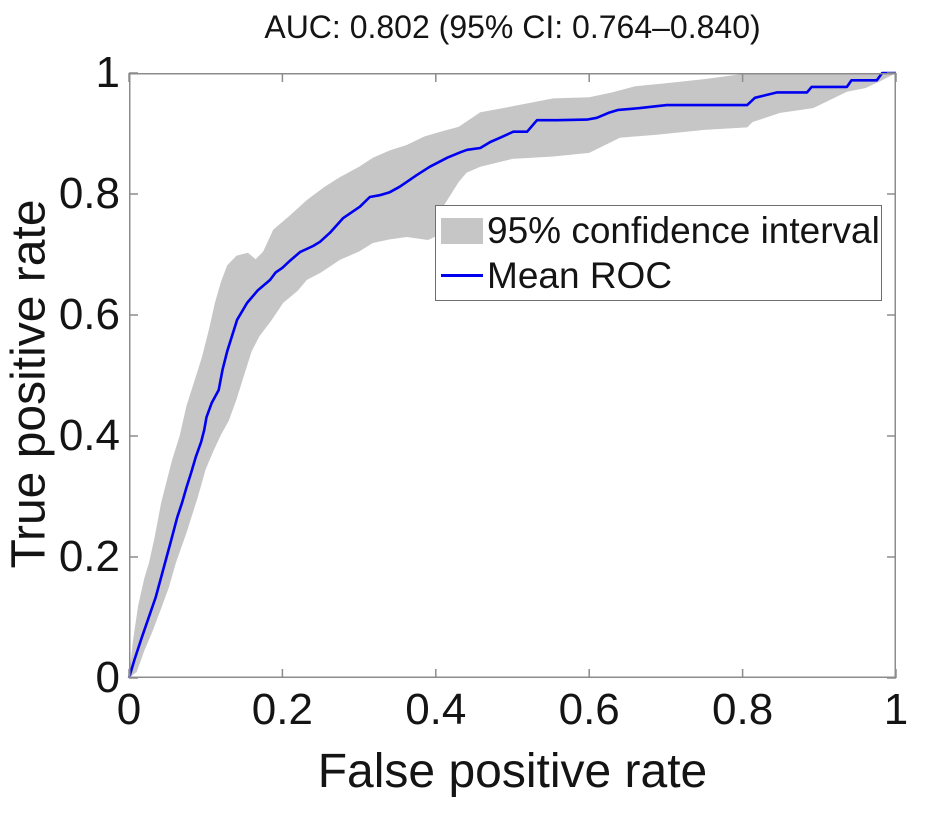 Image resolution: width=925 pixels, height=815 pixels. I want to click on x-tick-label: 1, so click(896, 709).